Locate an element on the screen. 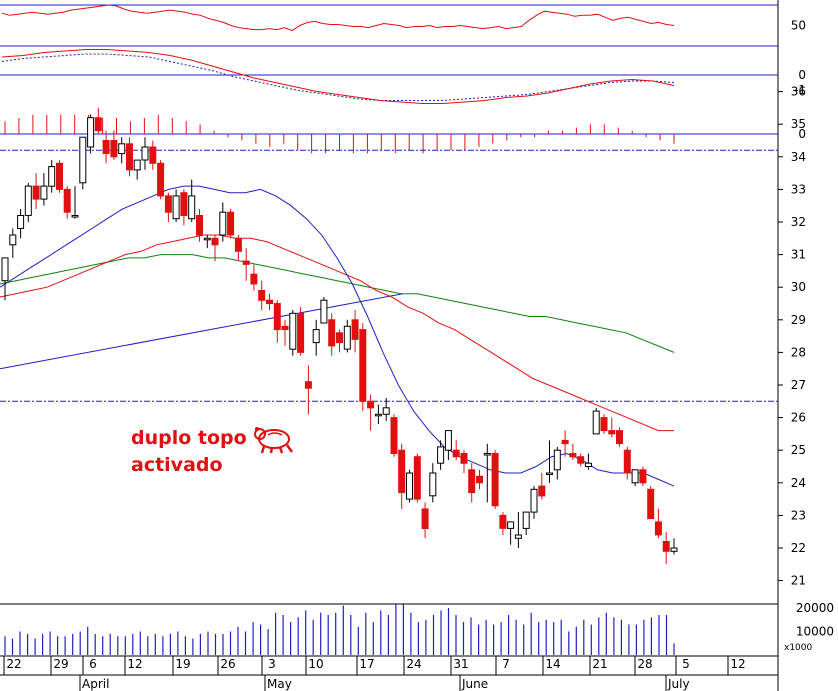 The width and height of the screenshot is (838, 691). volume-tick-label: 10000 is located at coordinates (815, 632).